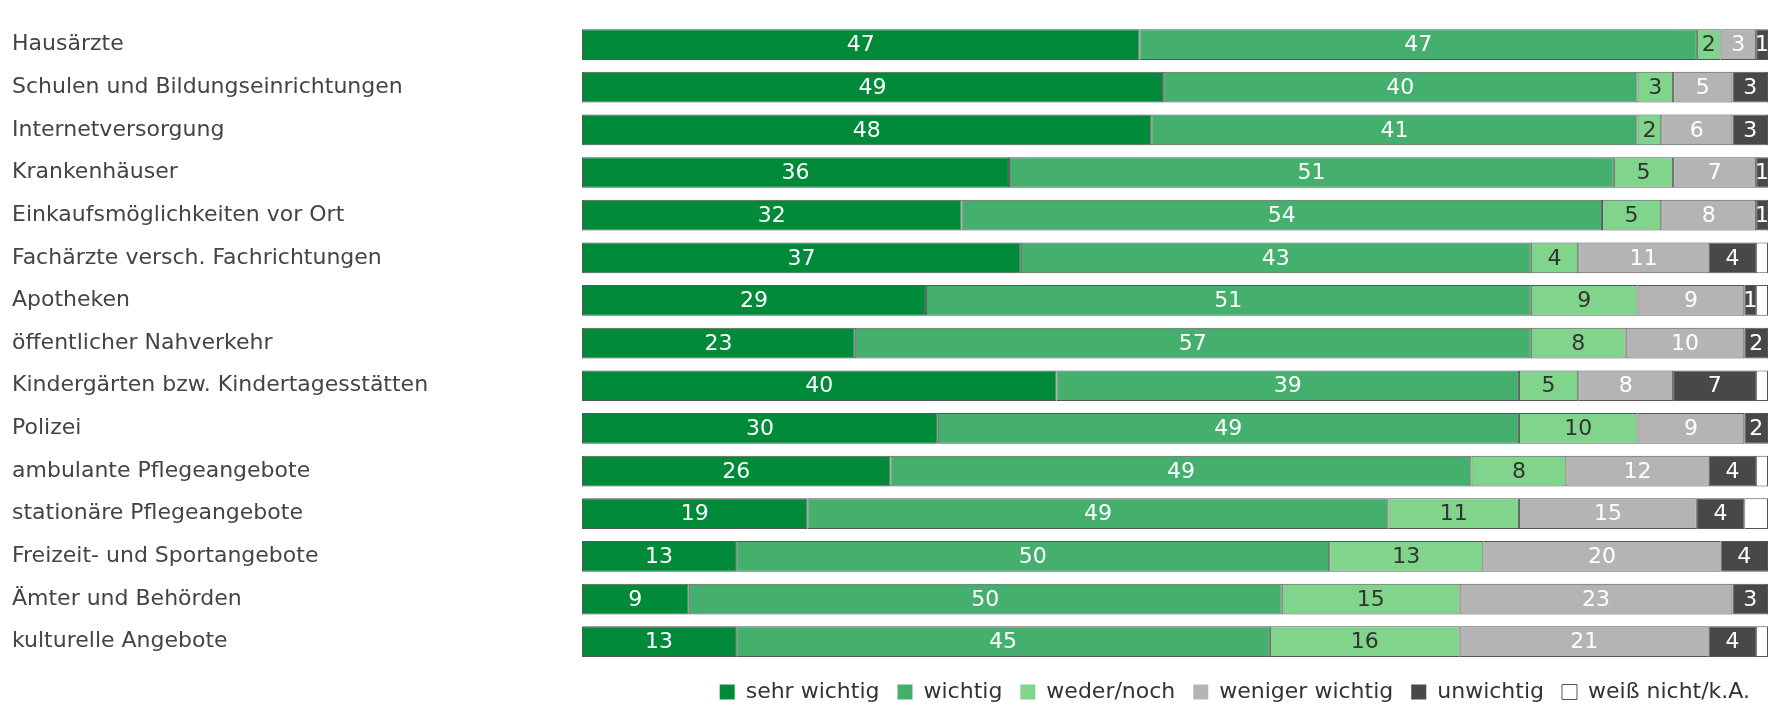 The image size is (1778, 713). What do you see at coordinates (220, 384) in the screenshot?
I see `y-tick-label: Kindergärten bzw. Kindertagesstätten` at bounding box center [220, 384].